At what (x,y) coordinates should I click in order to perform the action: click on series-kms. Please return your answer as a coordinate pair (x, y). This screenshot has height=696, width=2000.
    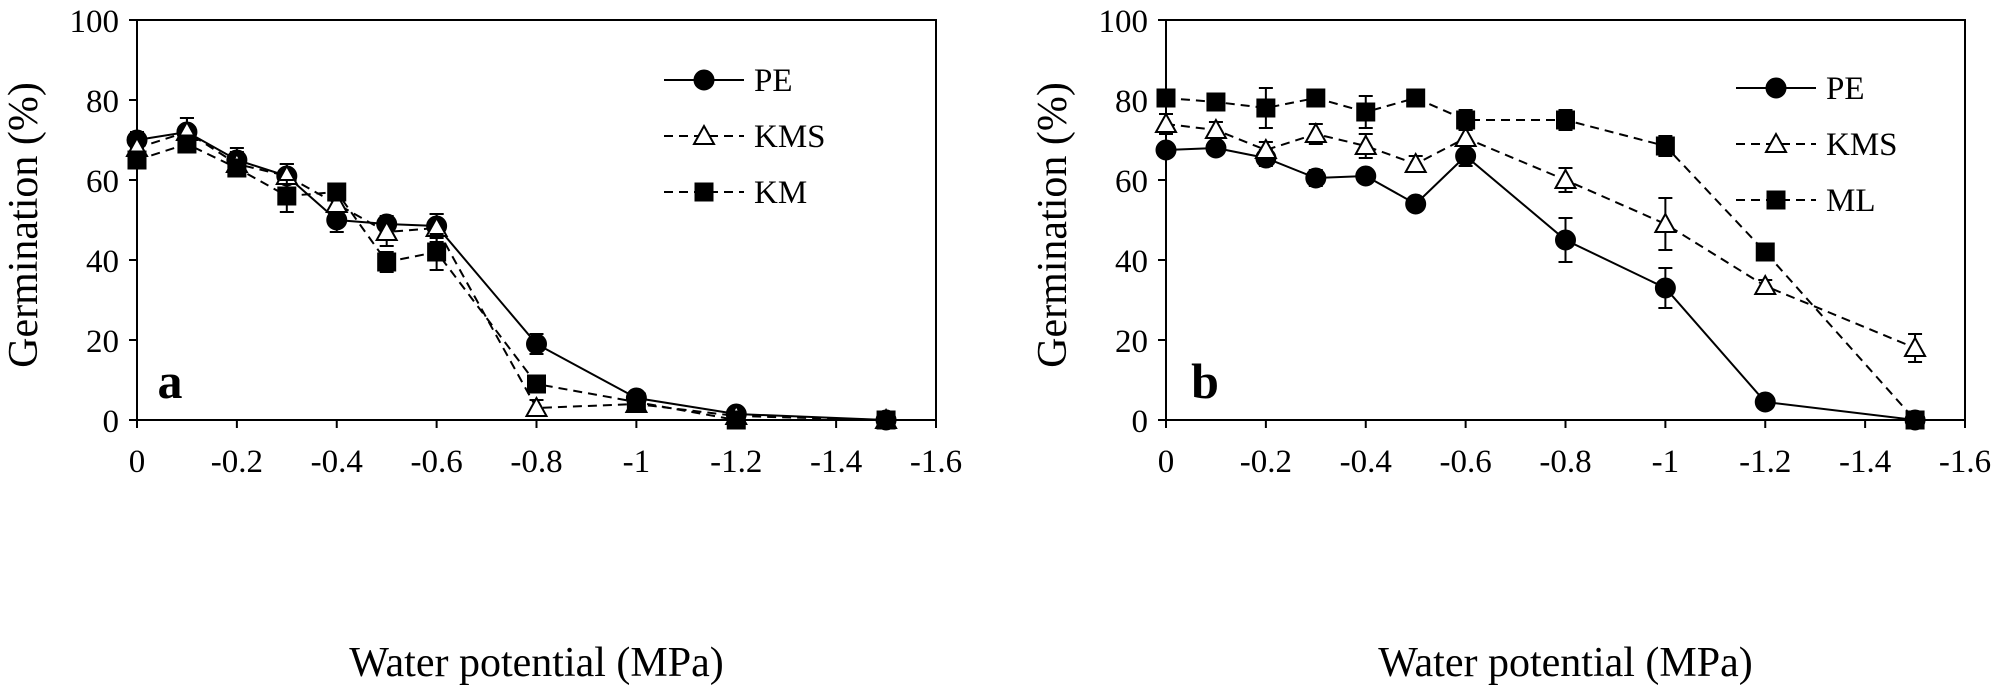
    Looking at the image, I should click on (1540, 237).